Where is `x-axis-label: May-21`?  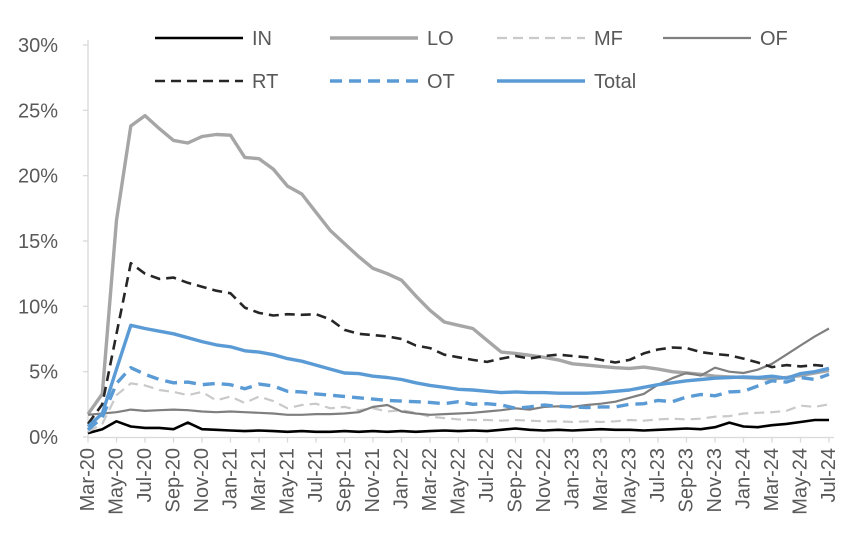 x-axis-label: May-21 is located at coordinates (288, 481).